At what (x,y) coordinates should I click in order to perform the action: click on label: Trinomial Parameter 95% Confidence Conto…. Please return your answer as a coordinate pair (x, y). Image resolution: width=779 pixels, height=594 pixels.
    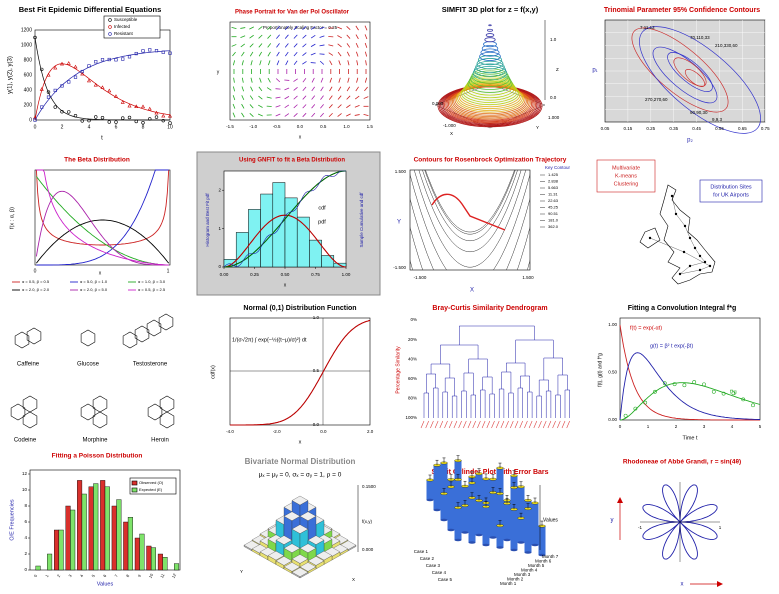
    Looking at the image, I should click on (682, 10).